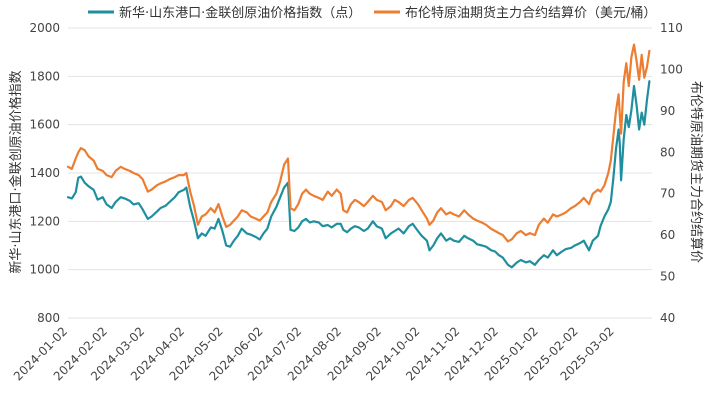 The image size is (713, 410). Describe the element at coordinates (48, 318) in the screenshot. I see `left-tick-label: 800` at that location.